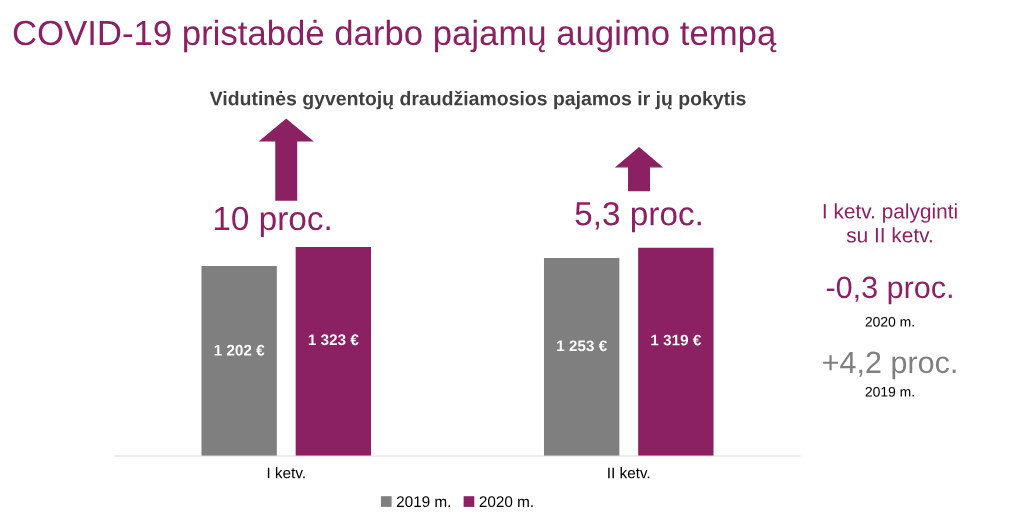 The width and height of the screenshot is (1019, 521). What do you see at coordinates (889, 365) in the screenshot?
I see `text: +4,2 proc.` at bounding box center [889, 365].